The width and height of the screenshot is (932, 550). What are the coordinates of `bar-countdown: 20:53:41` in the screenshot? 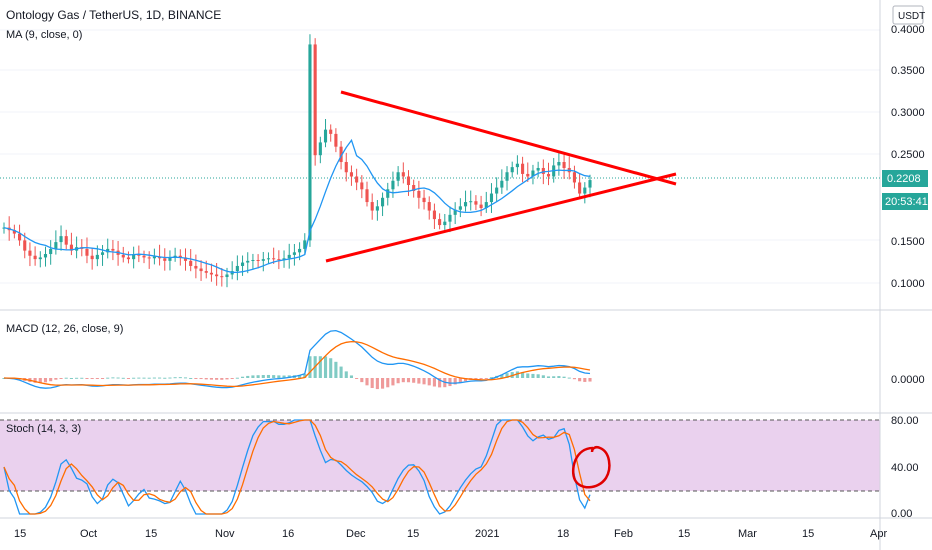 It's located at (906, 202).